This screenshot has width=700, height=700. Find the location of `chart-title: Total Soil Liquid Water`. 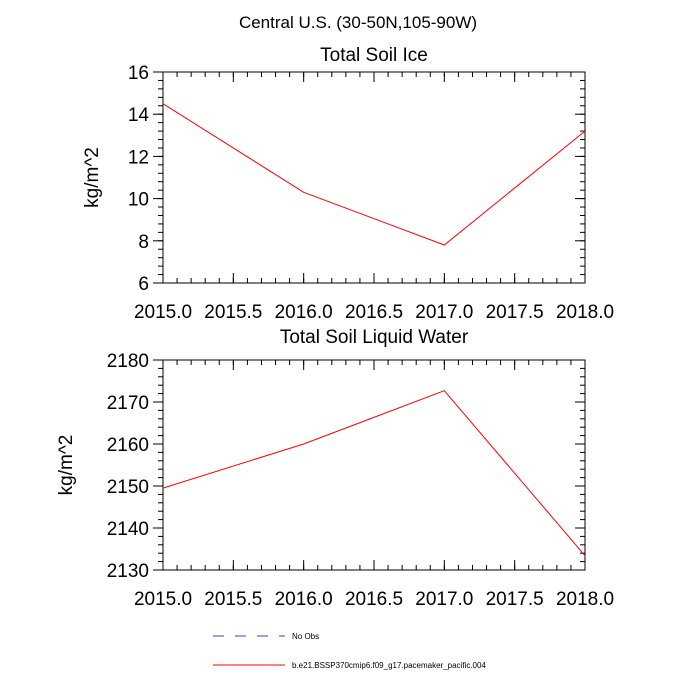

chart-title: Total Soil Liquid Water is located at coordinates (374, 337).